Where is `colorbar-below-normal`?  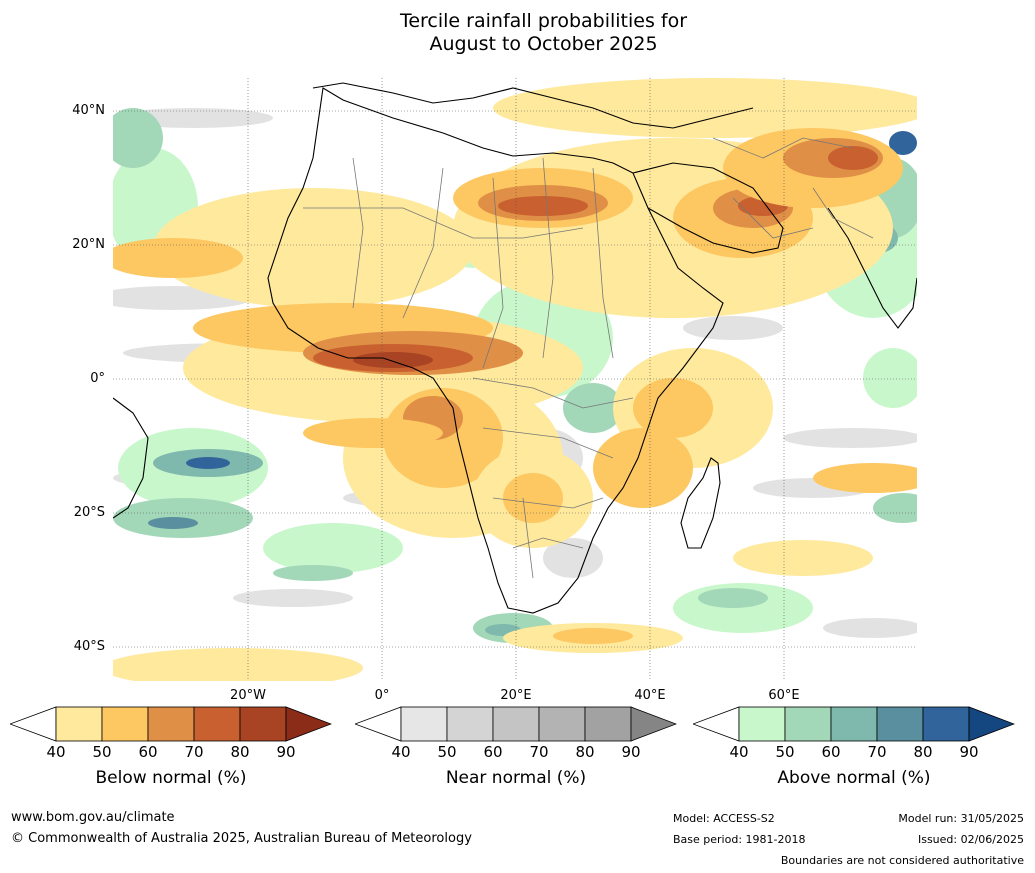 colorbar-below-normal is located at coordinates (171, 724).